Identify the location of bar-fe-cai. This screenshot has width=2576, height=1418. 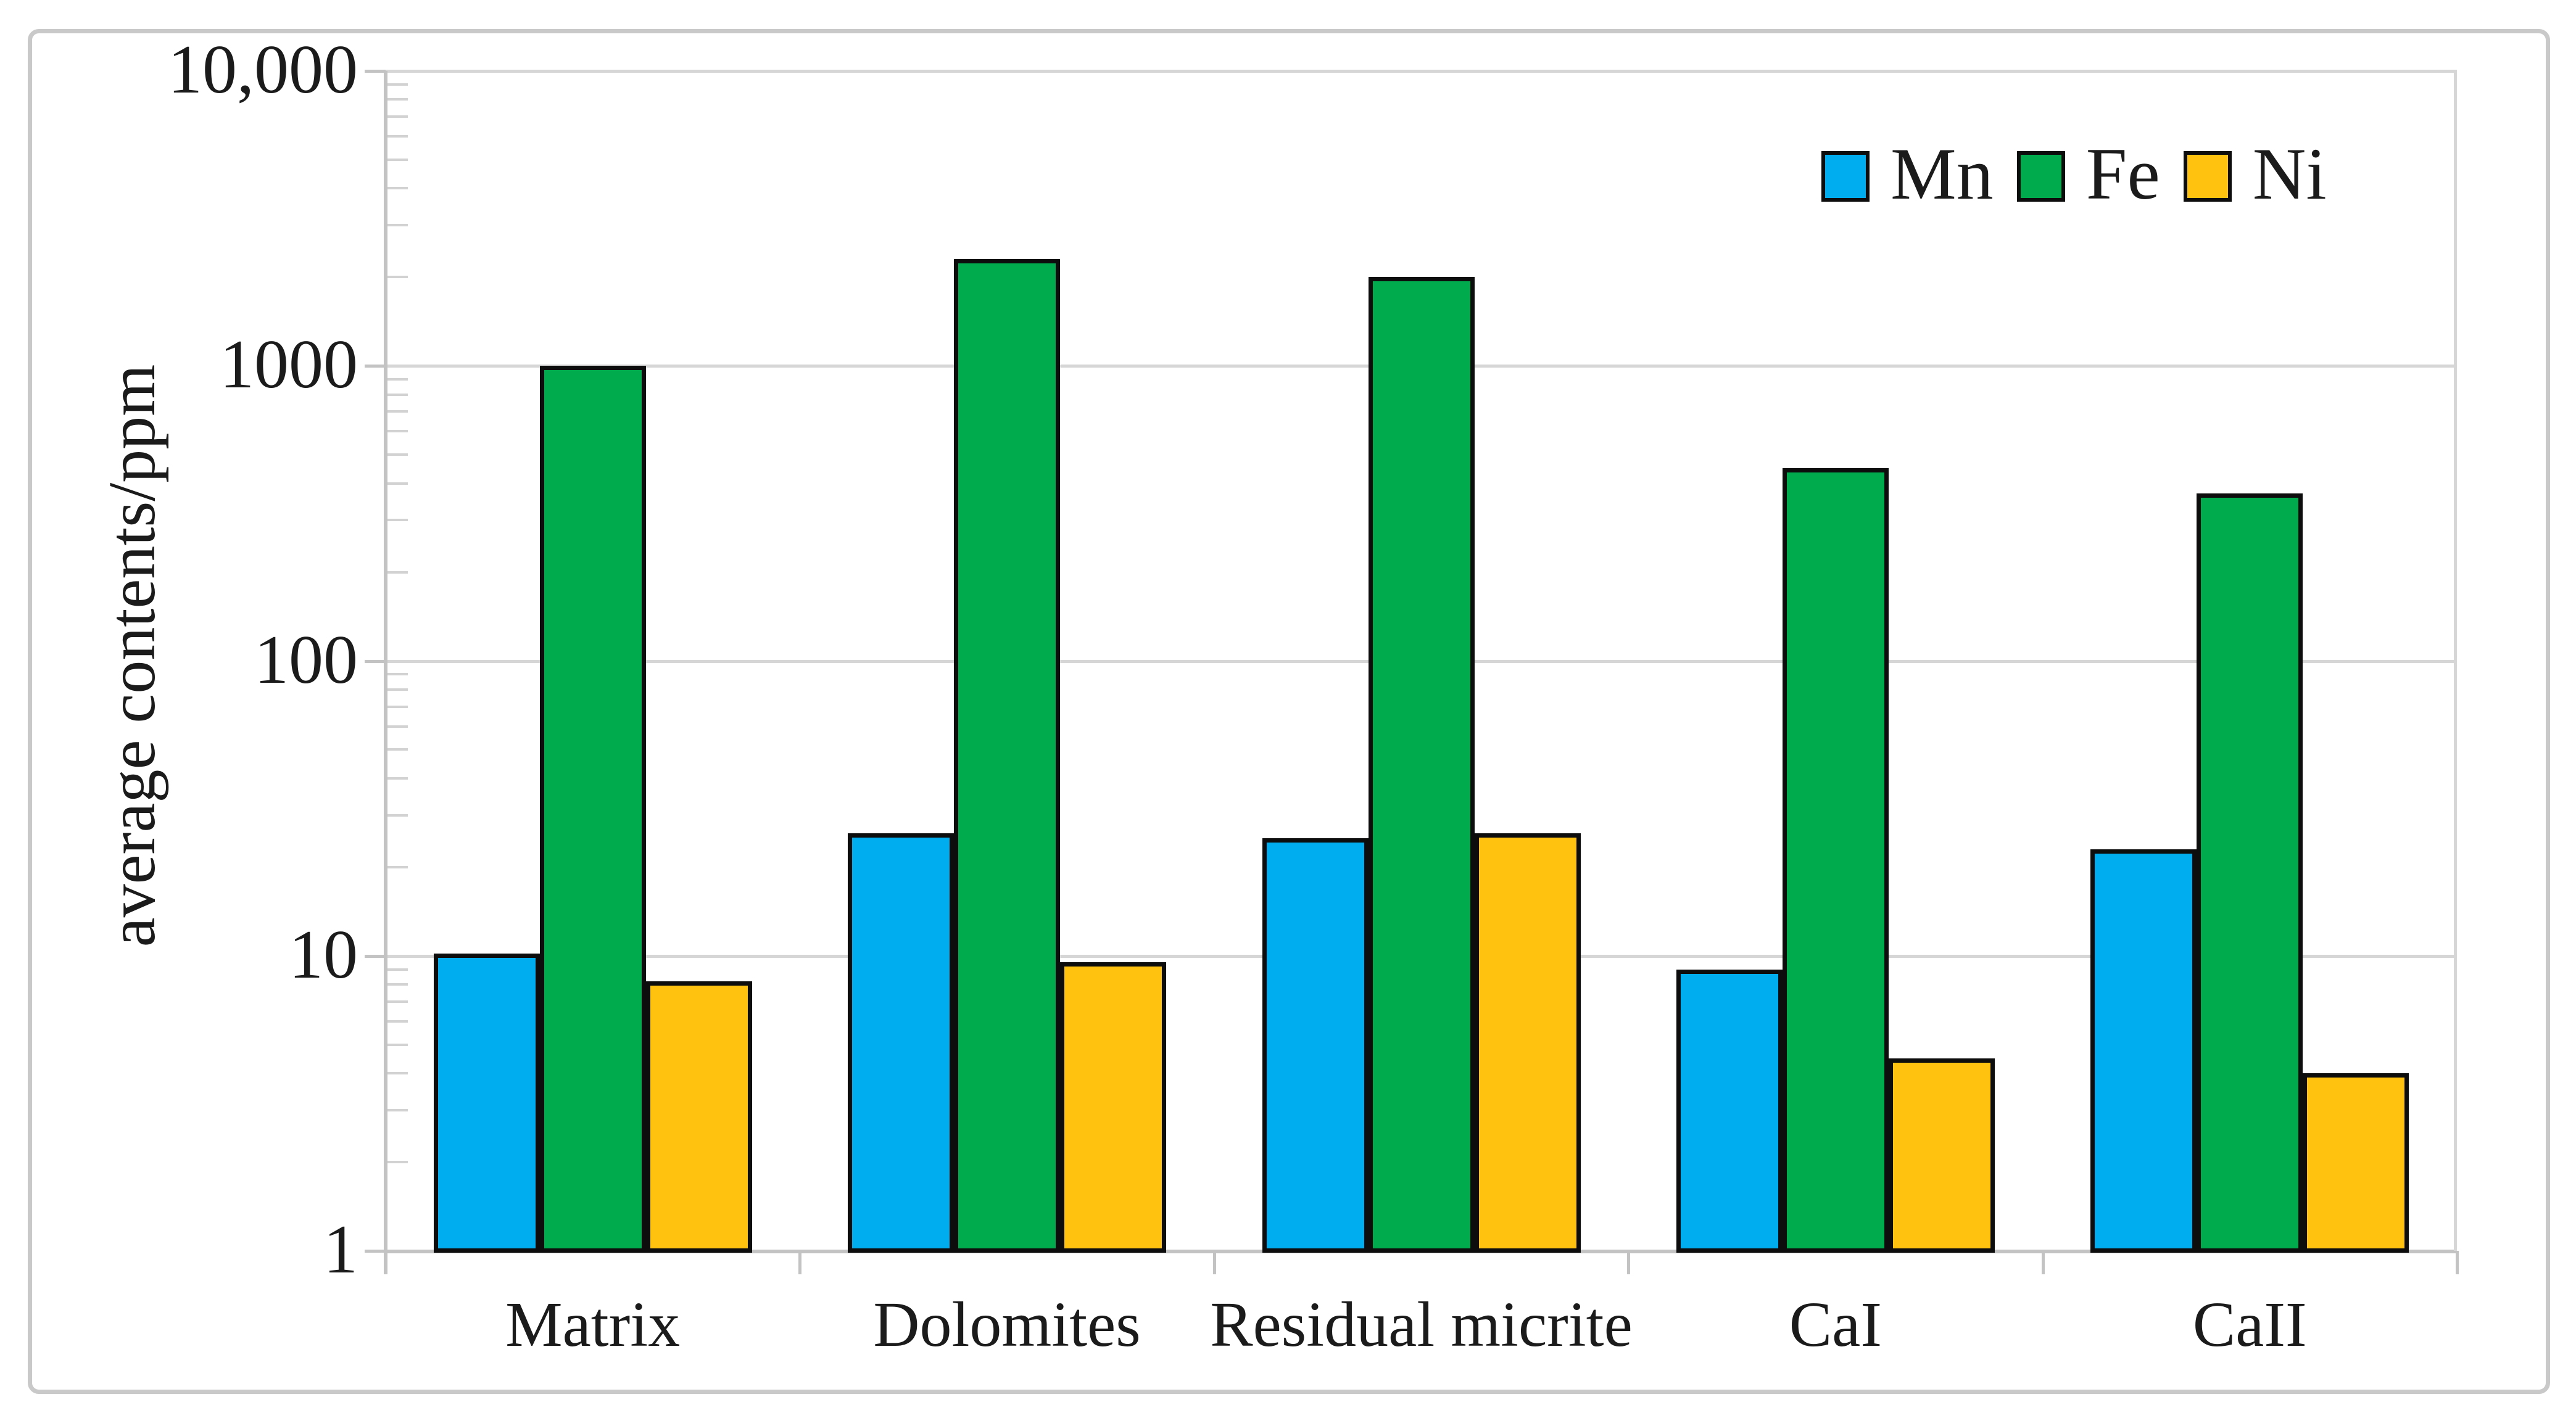
(1835, 860).